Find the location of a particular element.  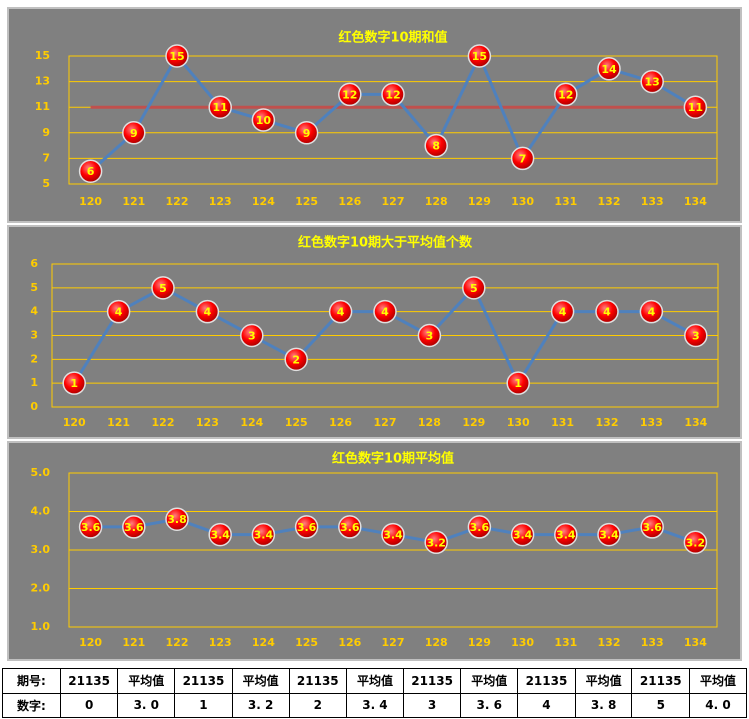

row-header: 数字: is located at coordinates (31, 705).